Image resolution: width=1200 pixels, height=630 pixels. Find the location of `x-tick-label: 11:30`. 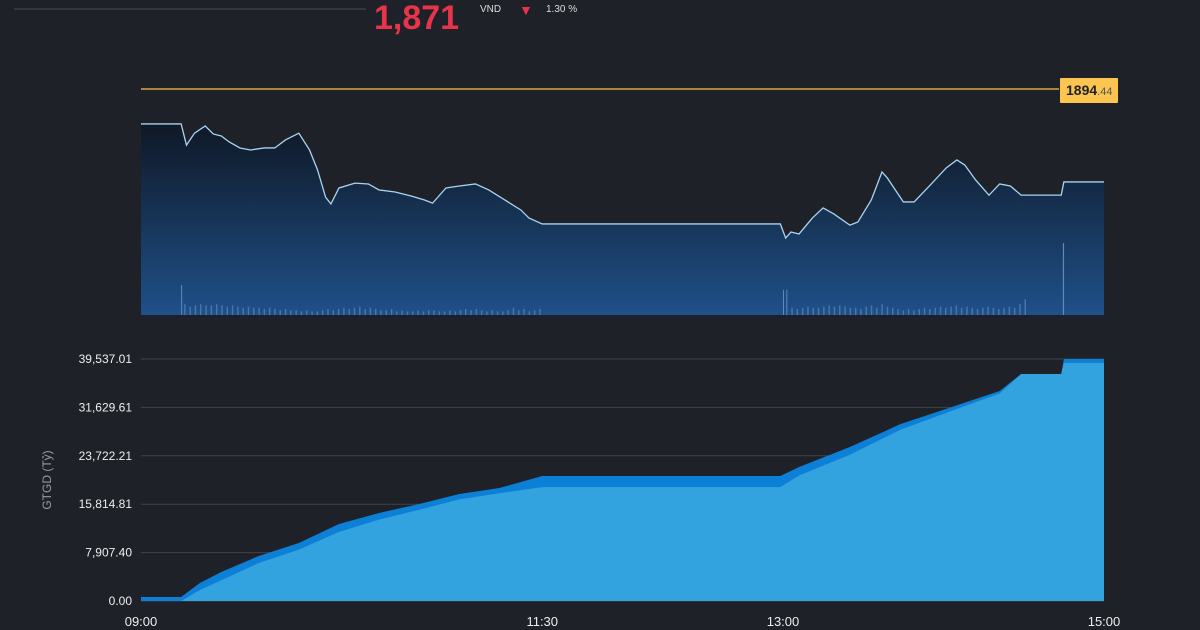

x-tick-label: 11:30 is located at coordinates (542, 621).